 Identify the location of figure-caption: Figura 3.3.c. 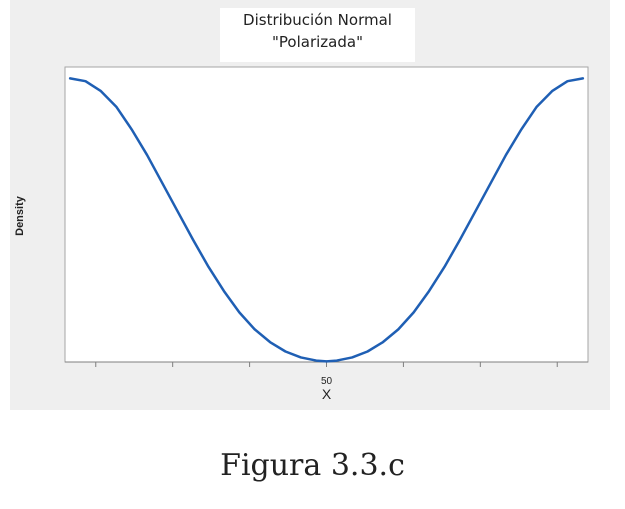
(312, 465).